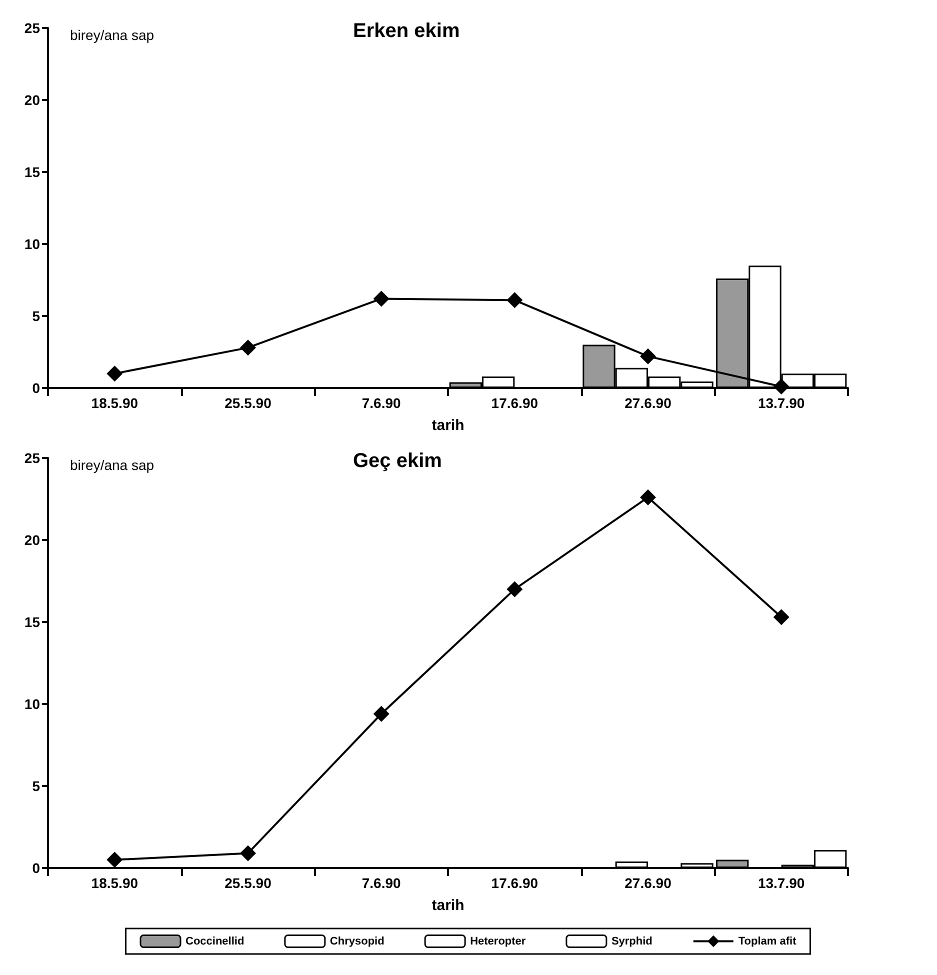 Image resolution: width=937 pixels, height=975 pixels. What do you see at coordinates (215, 941) in the screenshot?
I see `legend-label: Coccinellid` at bounding box center [215, 941].